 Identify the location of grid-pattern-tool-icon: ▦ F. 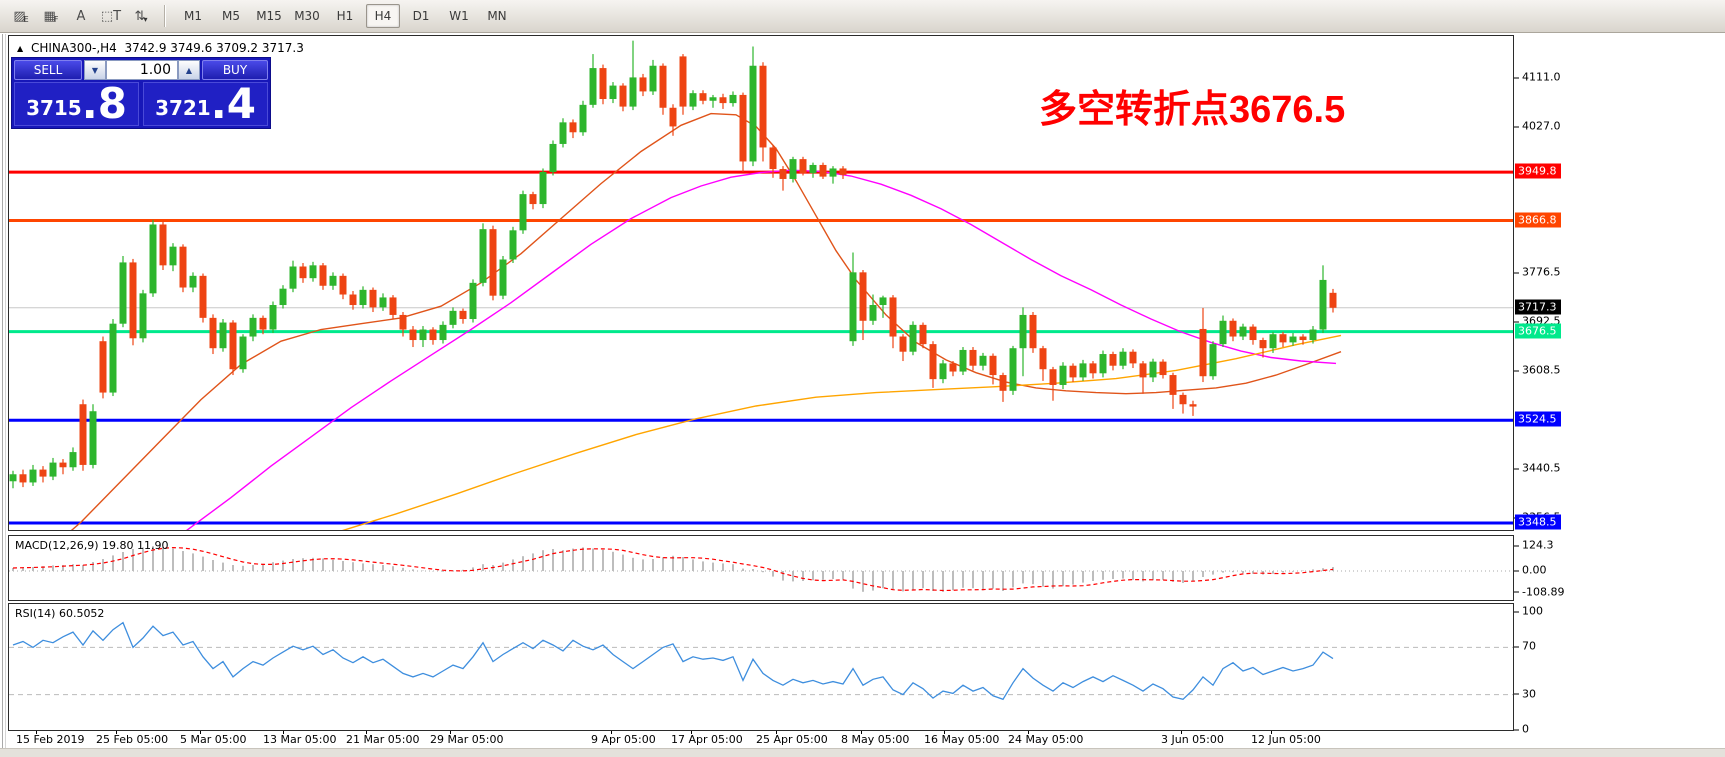
(51, 16).